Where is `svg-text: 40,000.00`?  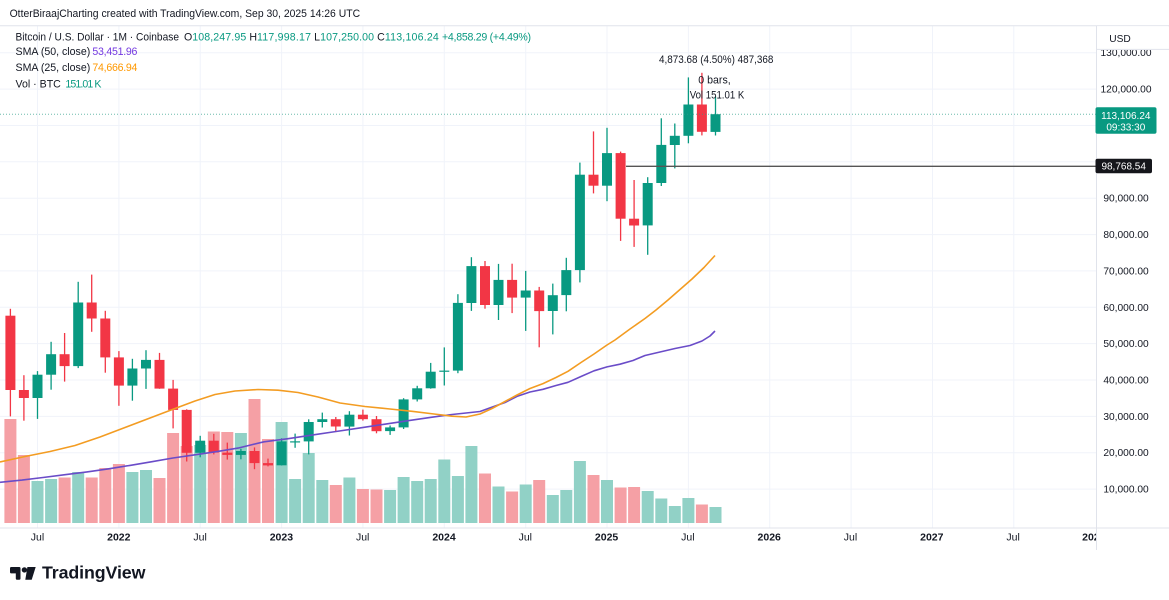 svg-text: 40,000.00 is located at coordinates (1126, 381).